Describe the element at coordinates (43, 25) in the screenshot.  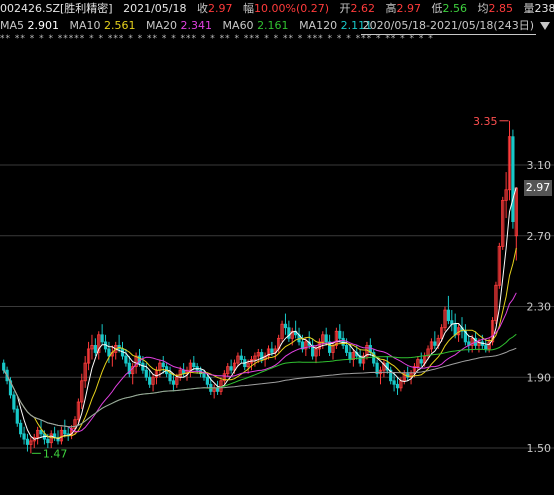
I see `ma5-value: 2.901` at that location.